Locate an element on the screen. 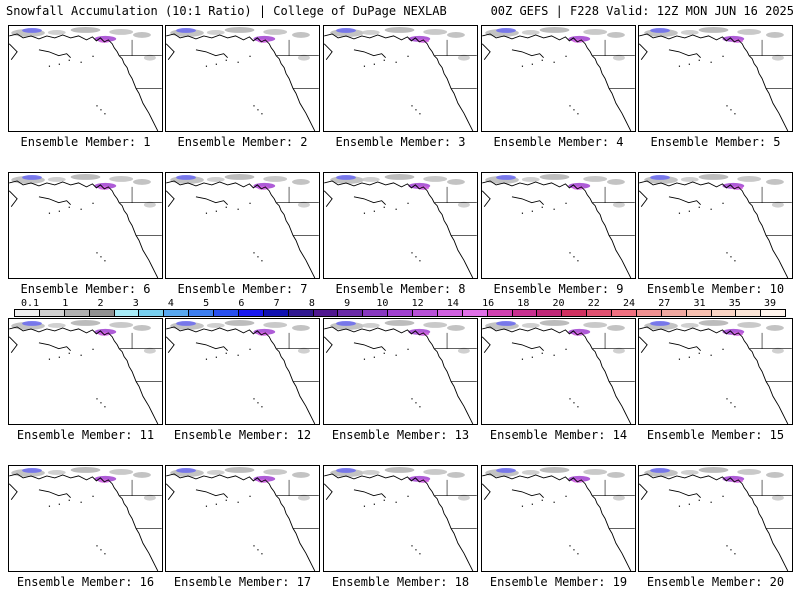 This screenshot has height=600, width=800. ensemble-panel: Ensemble Member: 8 is located at coordinates (400, 236).